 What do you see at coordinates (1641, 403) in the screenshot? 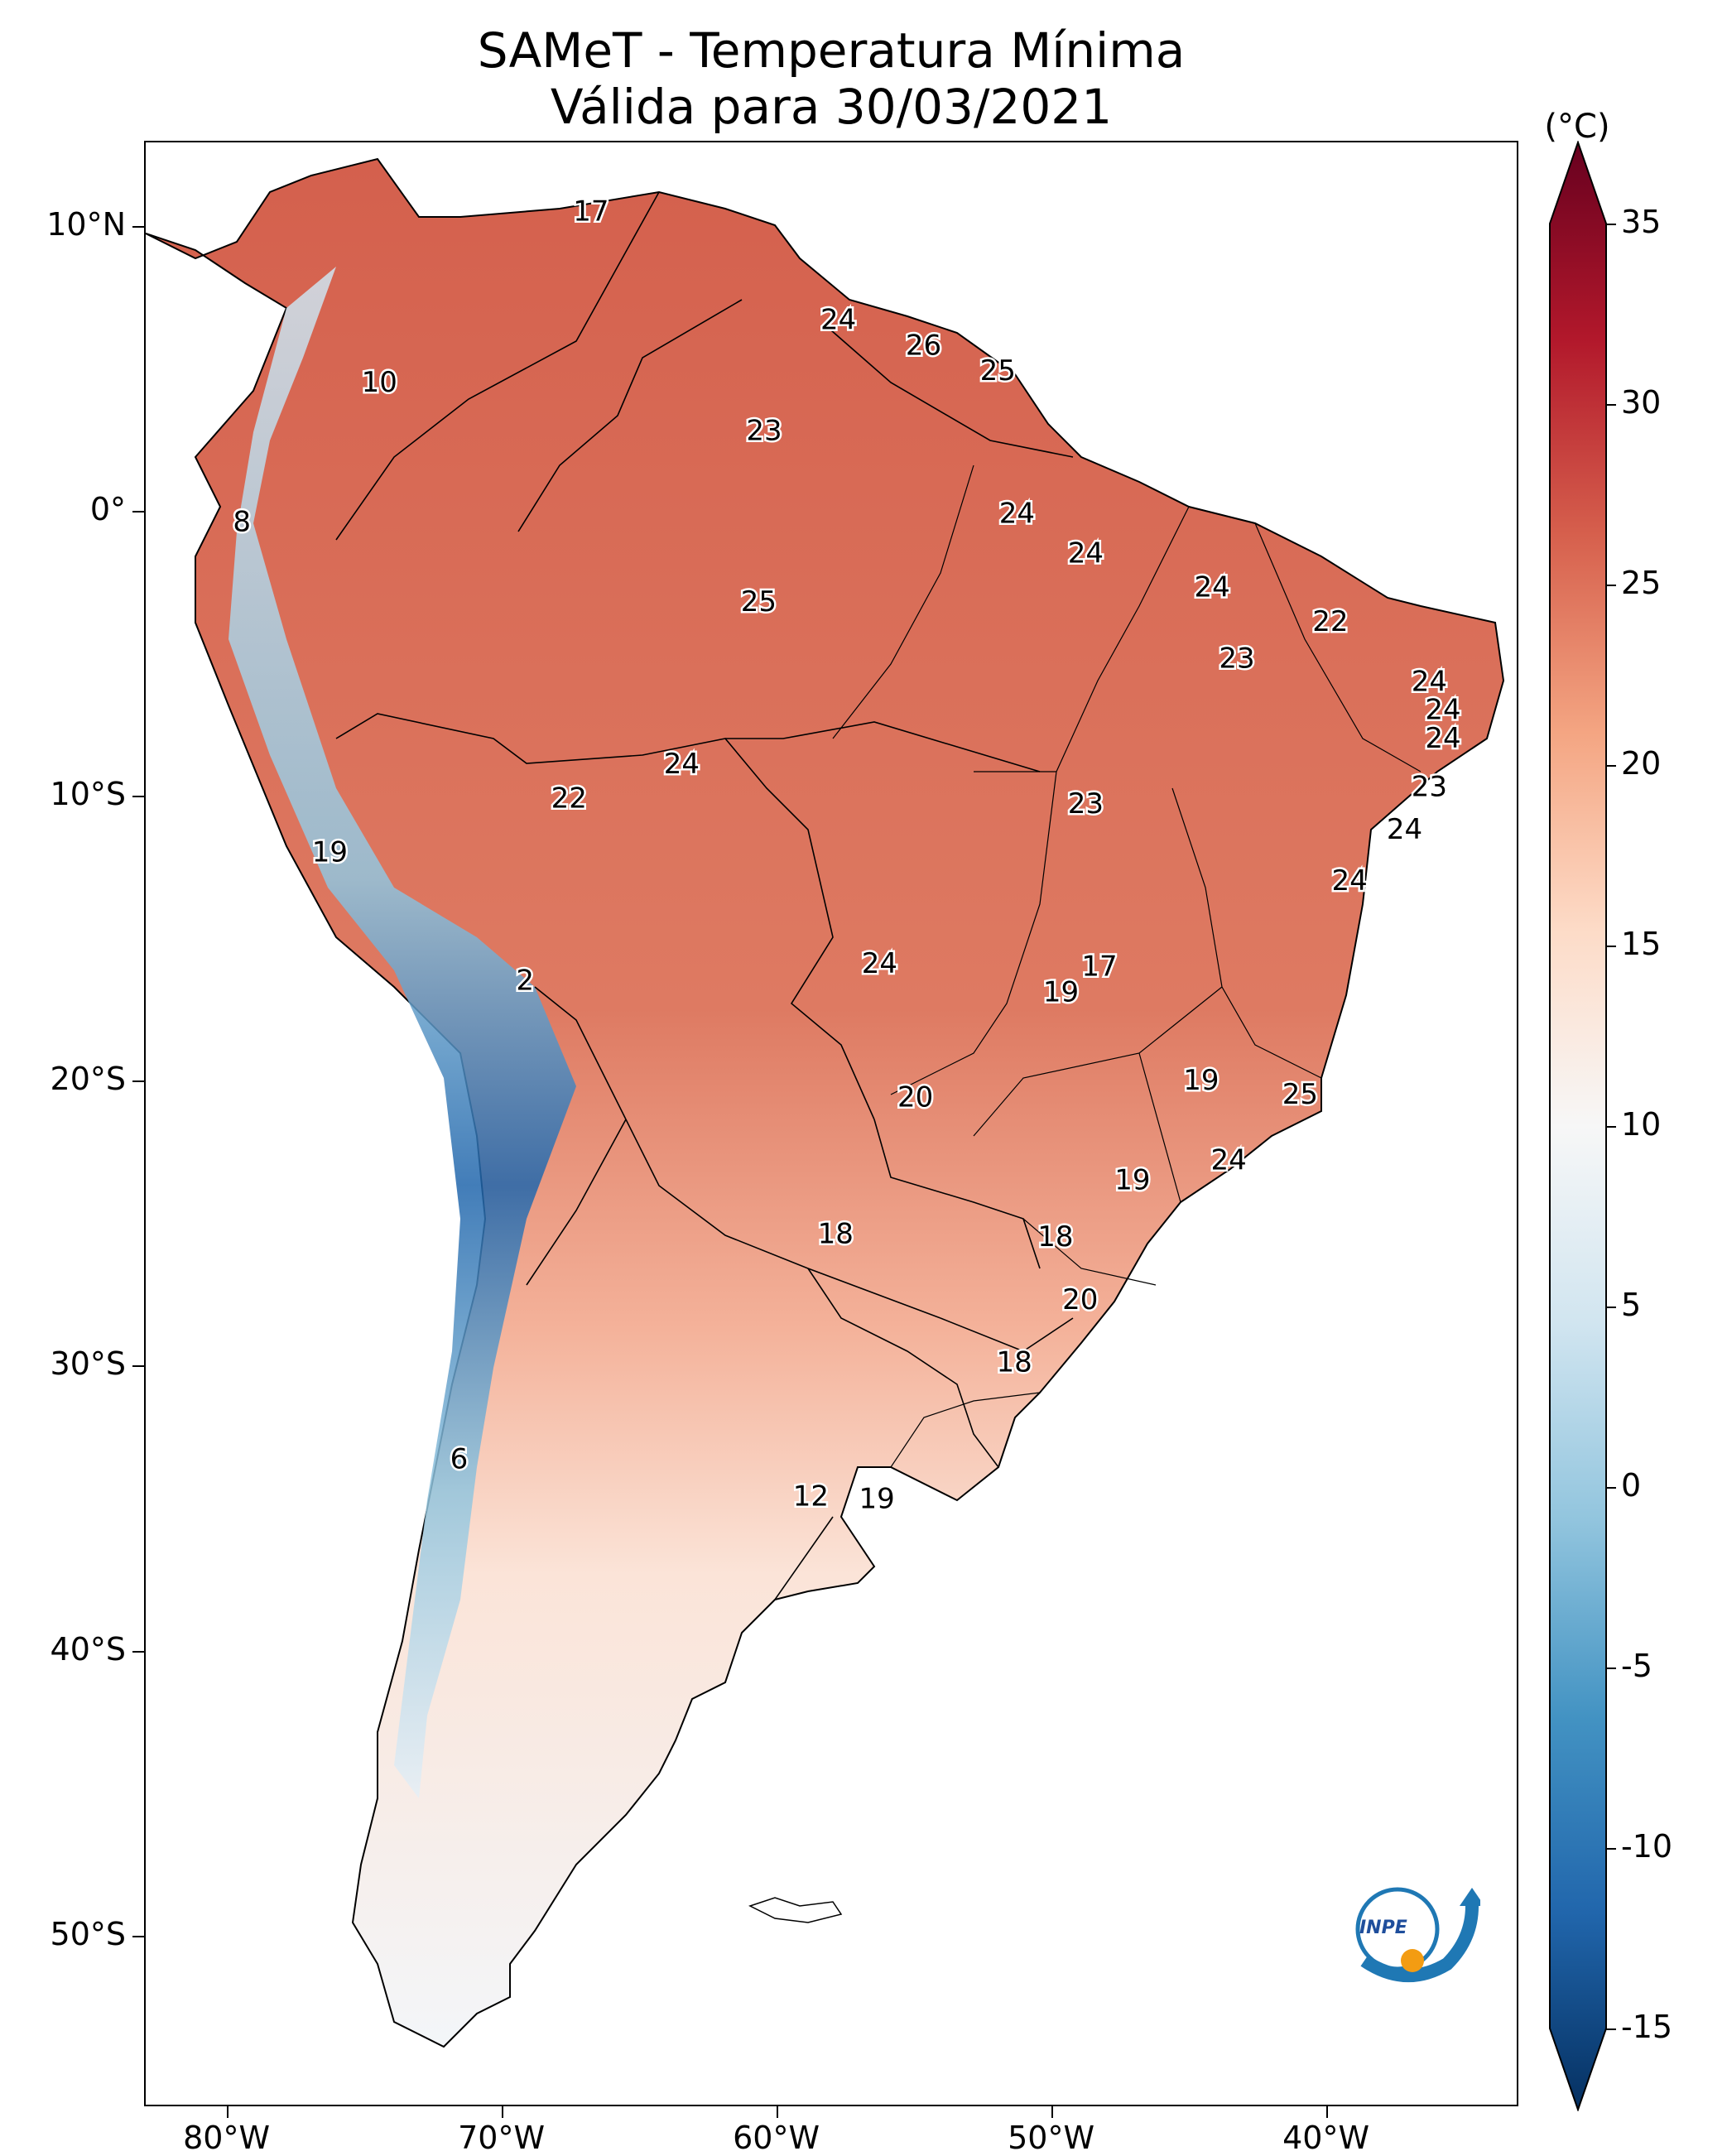
I see `colorbar-tick-label: 30` at bounding box center [1641, 403].